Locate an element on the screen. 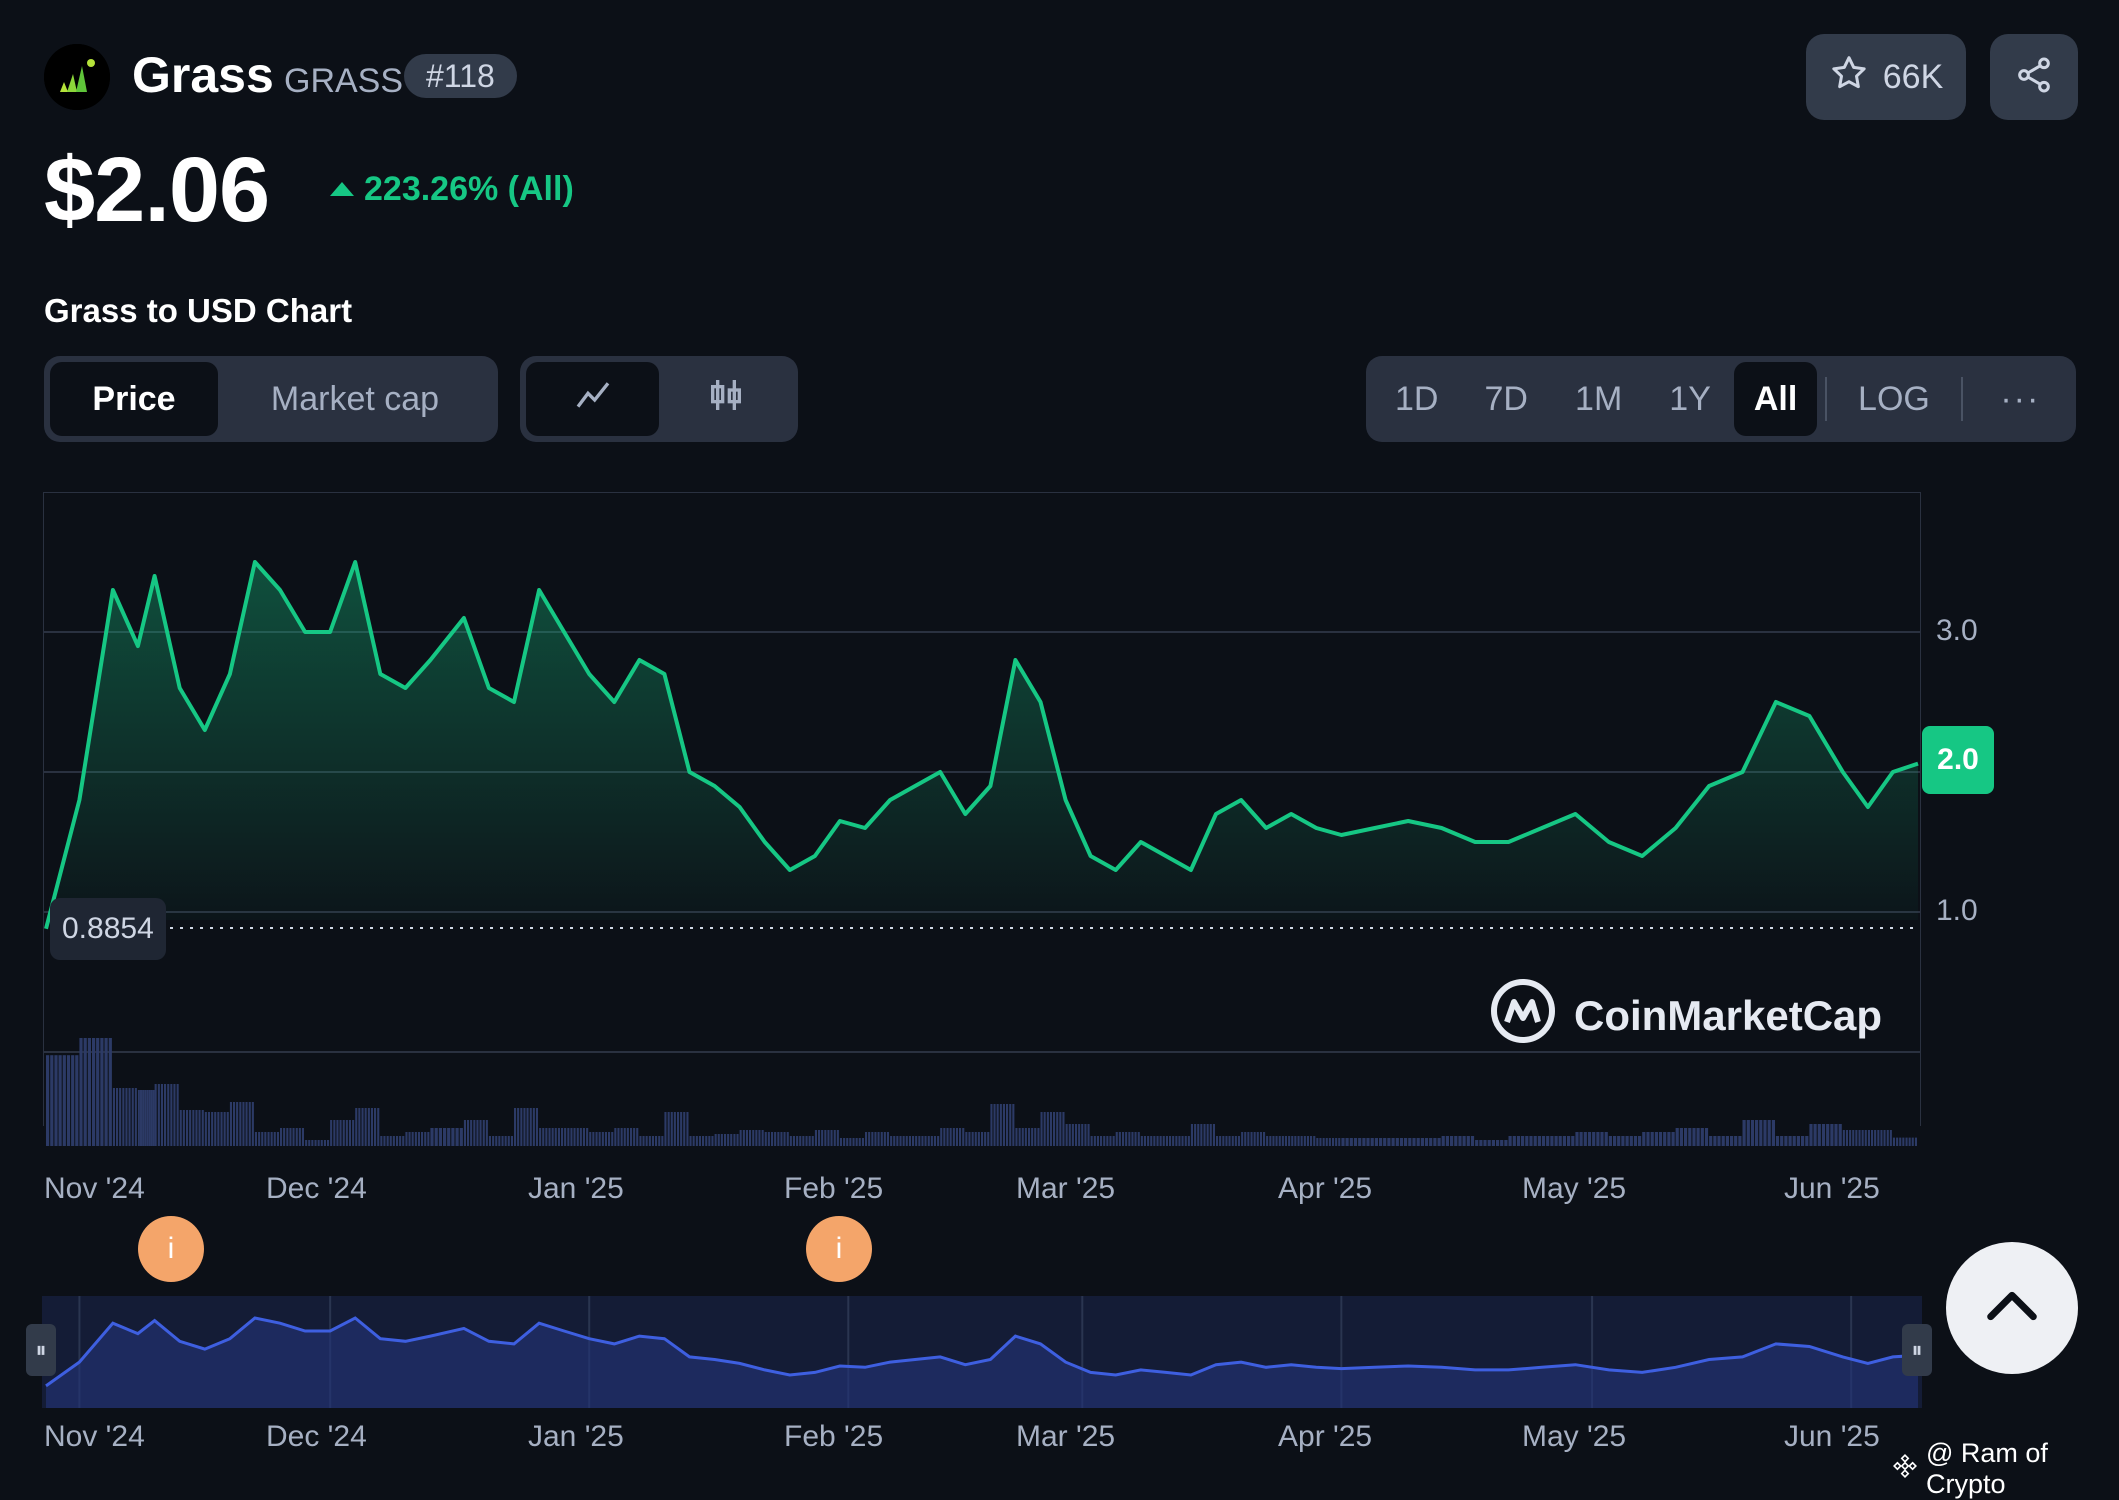  log-toggle: LOG is located at coordinates (1894, 398).